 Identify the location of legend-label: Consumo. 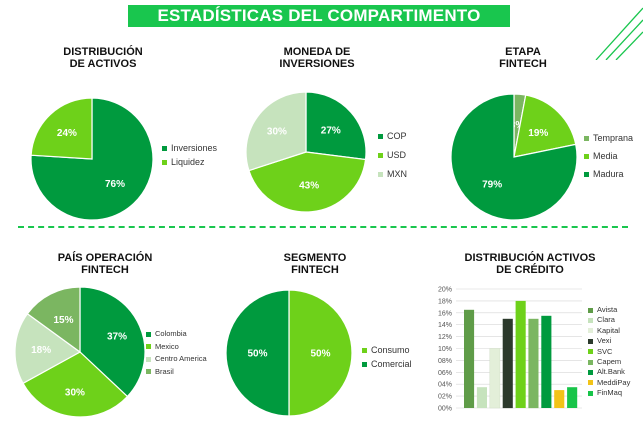
(390, 350).